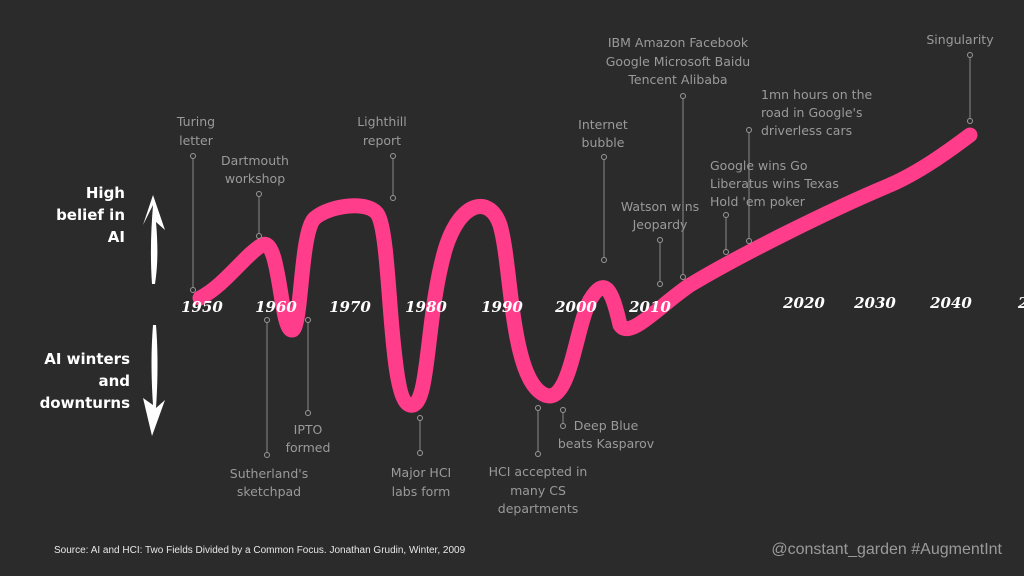 This screenshot has width=1024, height=576. Describe the element at coordinates (154, 239) in the screenshot. I see `up-arrow-icon` at that location.